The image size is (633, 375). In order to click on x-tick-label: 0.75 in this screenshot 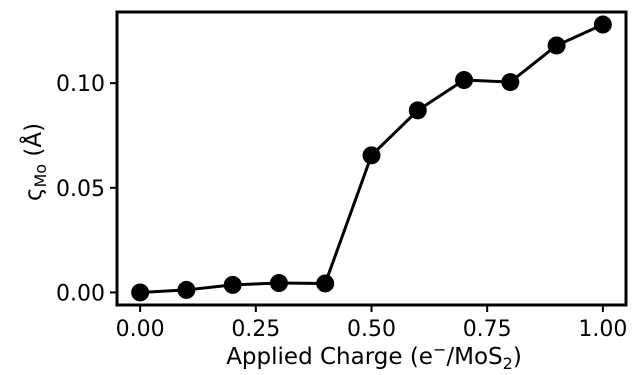, I will do `click(487, 329)`.